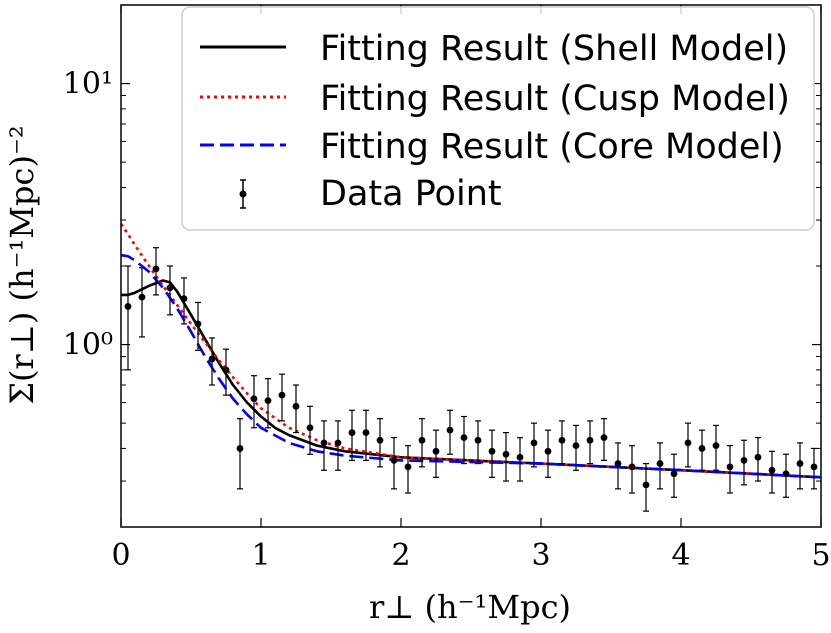 This screenshot has width=831, height=633. I want to click on legend-label-core: Fitting Result (Core Model), so click(552, 147).